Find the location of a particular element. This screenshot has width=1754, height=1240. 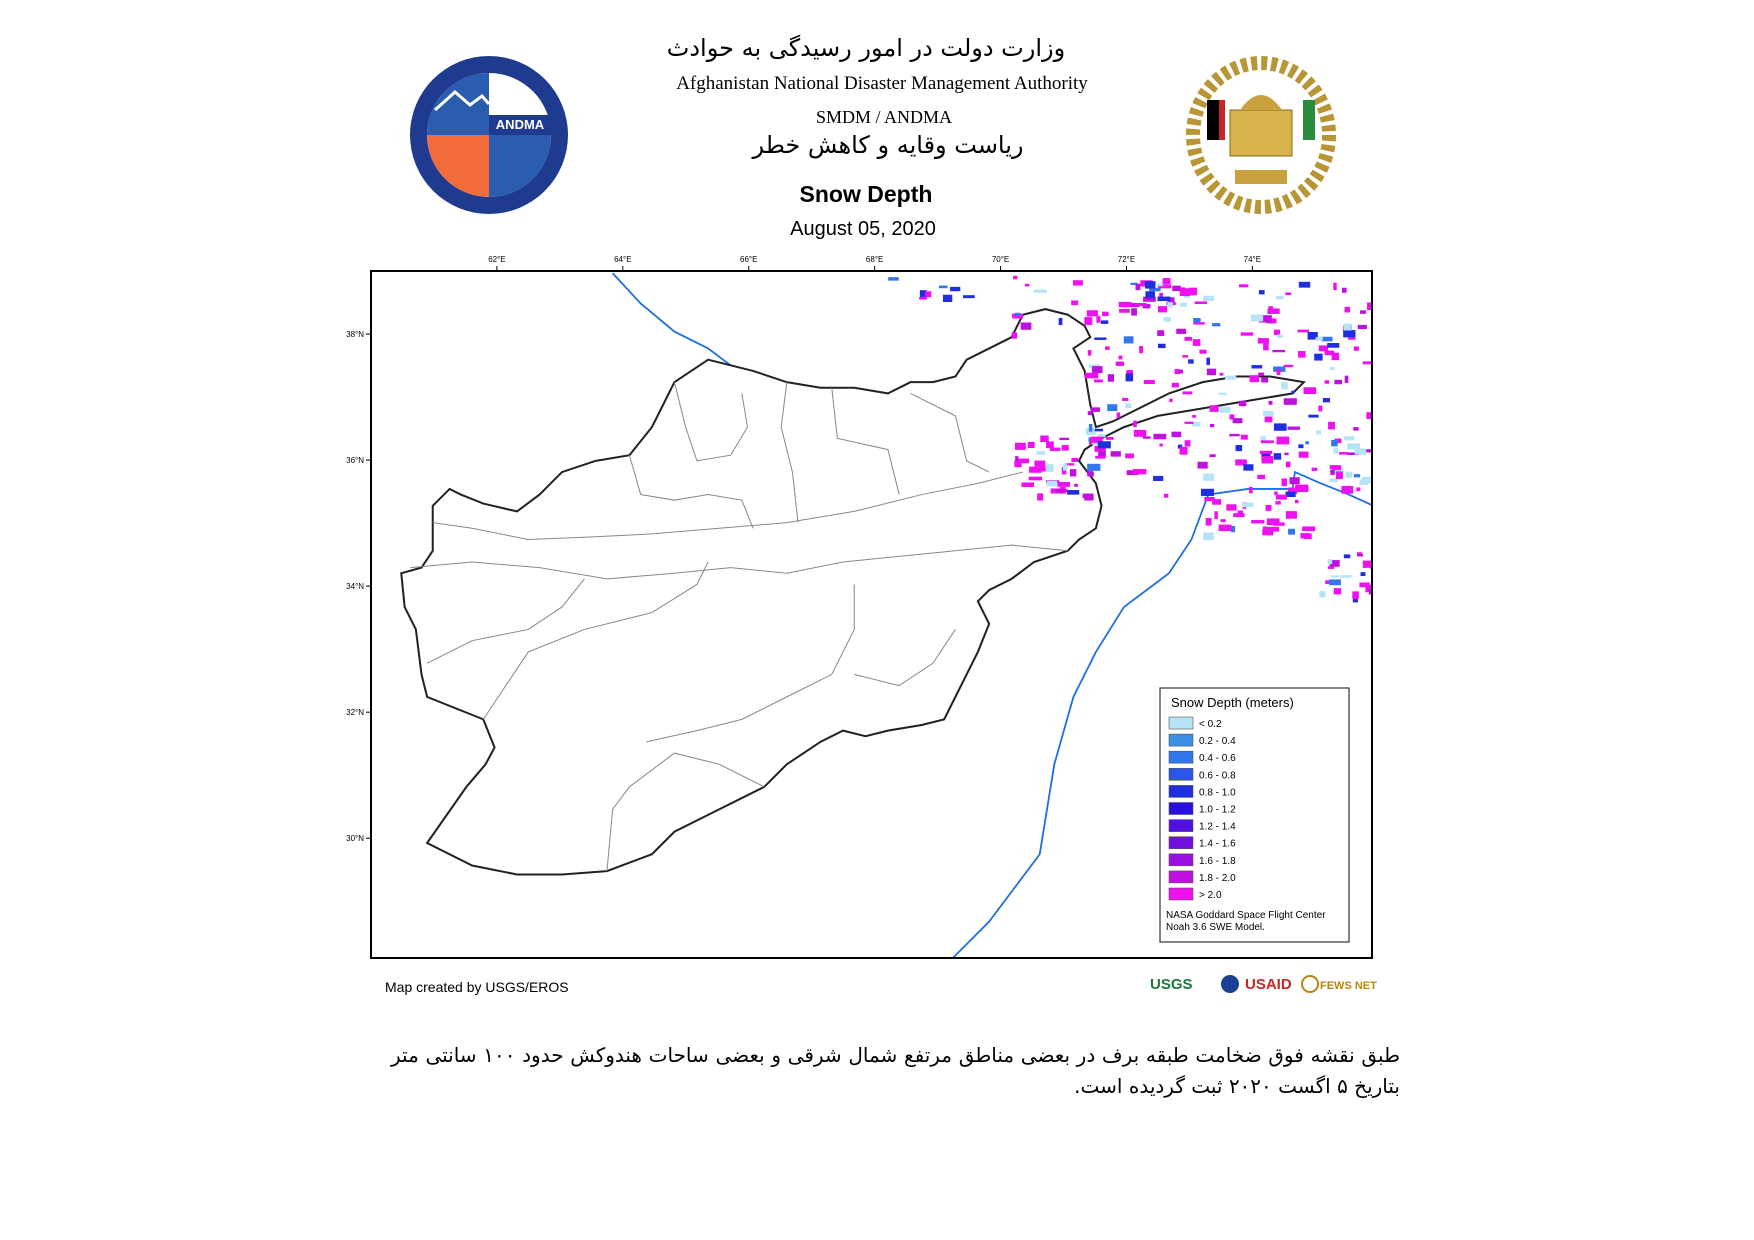

map-credit: Map created by USGS/EROS is located at coordinates (477, 987).